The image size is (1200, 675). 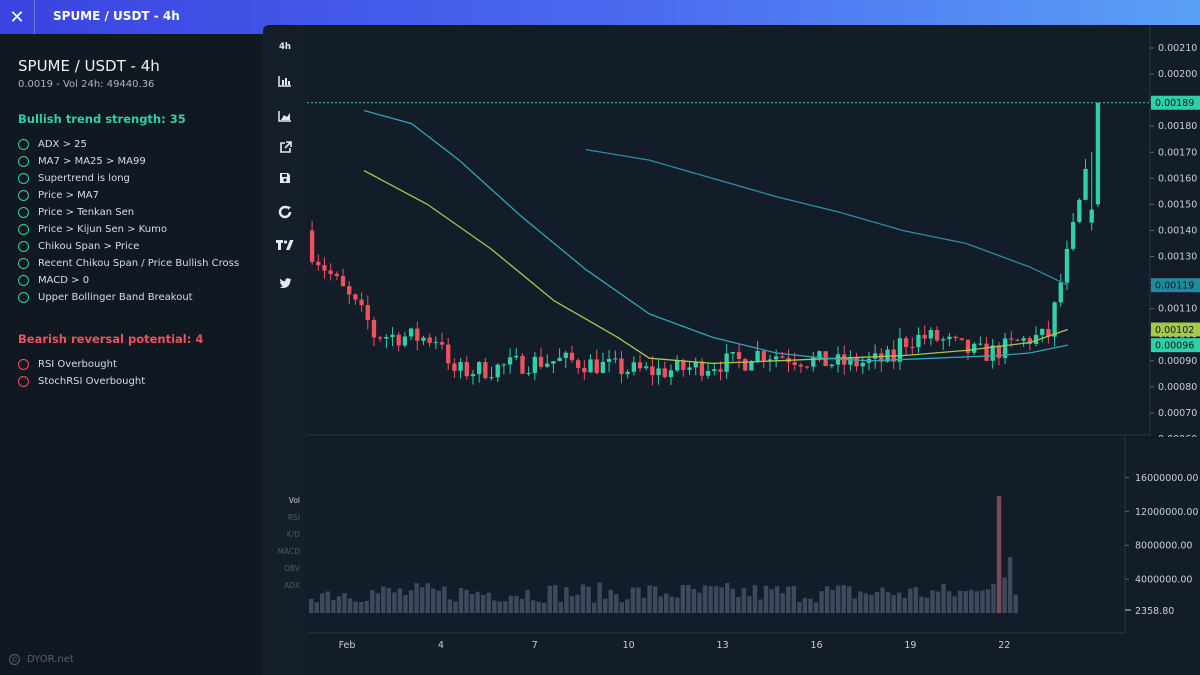 I want to click on tab-rsi: RSI, so click(x=293, y=517).